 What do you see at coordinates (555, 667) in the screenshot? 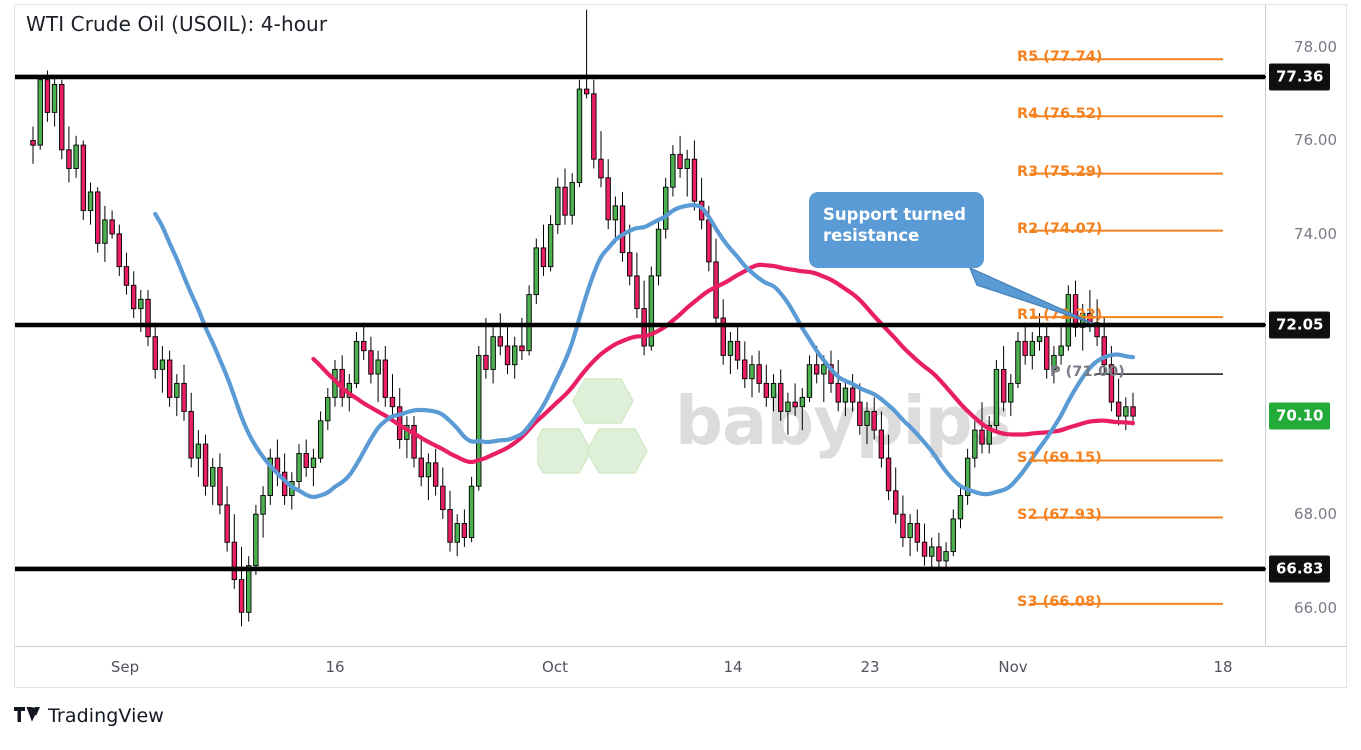
I see `time-tick: Oct` at bounding box center [555, 667].